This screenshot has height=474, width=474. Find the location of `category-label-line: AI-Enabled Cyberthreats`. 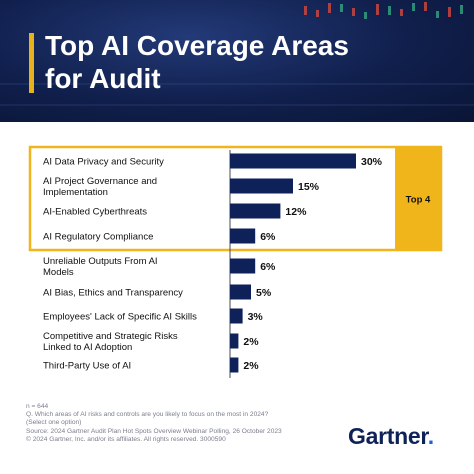

category-label-line: AI-Enabled Cyberthreats is located at coordinates (95, 212).